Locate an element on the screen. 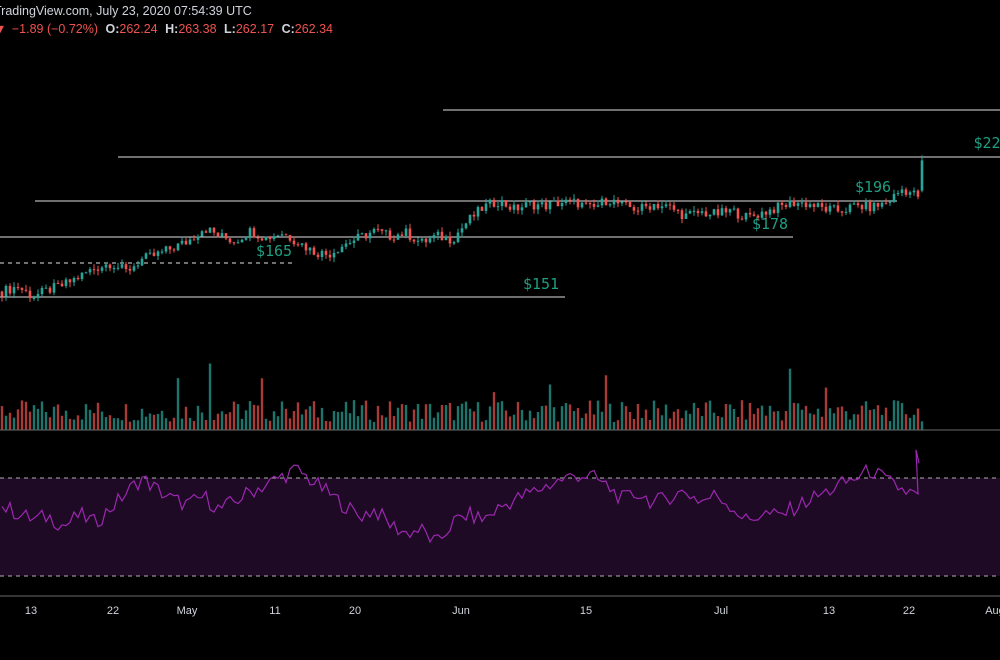 Image resolution: width=1000 pixels, height=660 pixels. x-axis-tick-label: 20 is located at coordinates (355, 611).